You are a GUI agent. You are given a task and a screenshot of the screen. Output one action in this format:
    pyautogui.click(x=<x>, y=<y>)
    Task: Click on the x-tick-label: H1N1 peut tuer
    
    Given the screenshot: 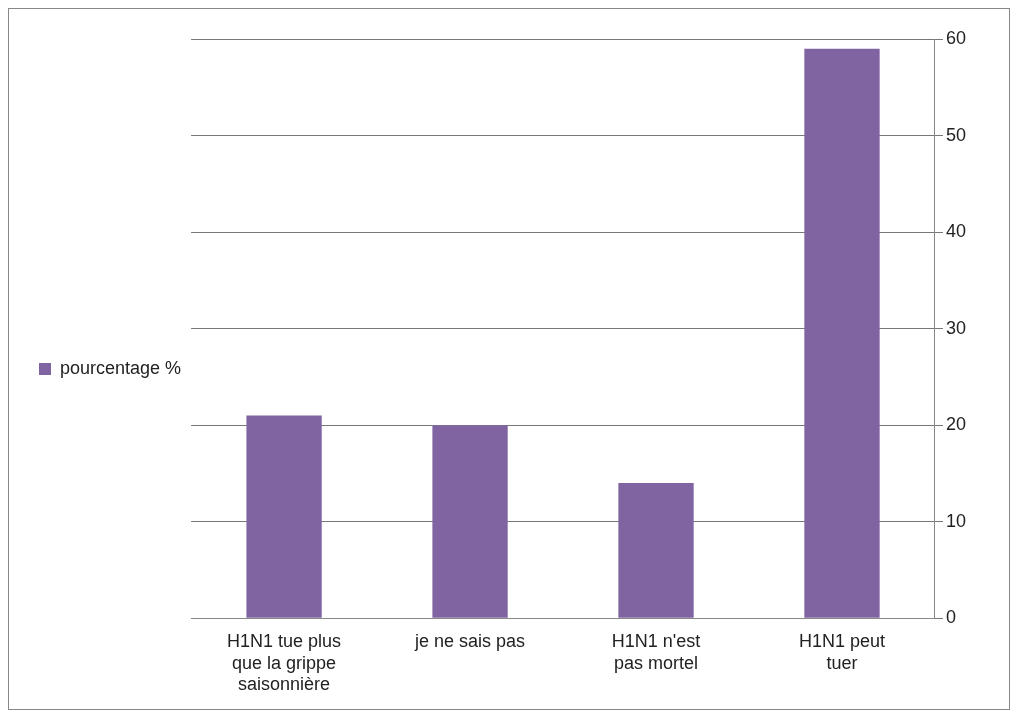 What is the action you would take?
    pyautogui.click(x=842, y=651)
    